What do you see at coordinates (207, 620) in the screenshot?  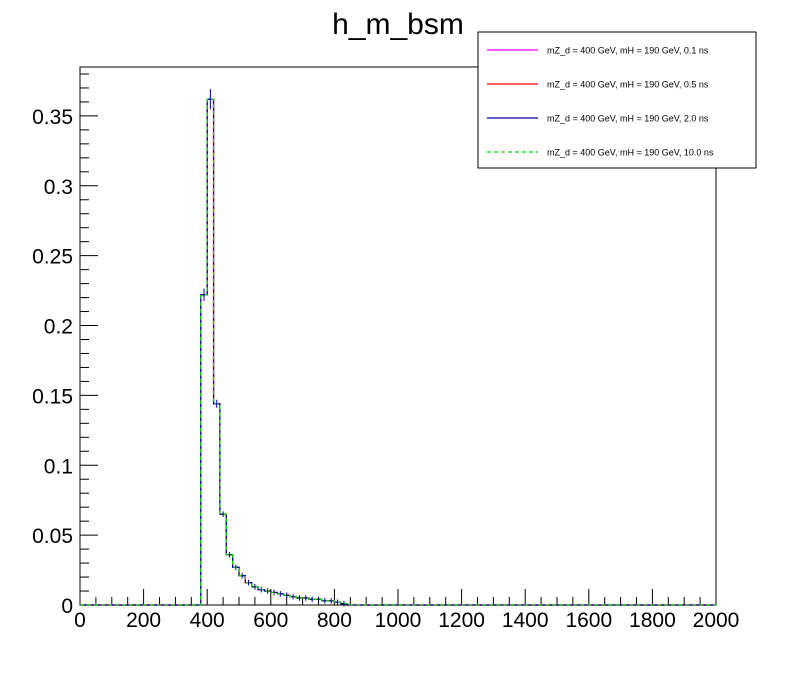 I see `x-tick-label: 400` at bounding box center [207, 620].